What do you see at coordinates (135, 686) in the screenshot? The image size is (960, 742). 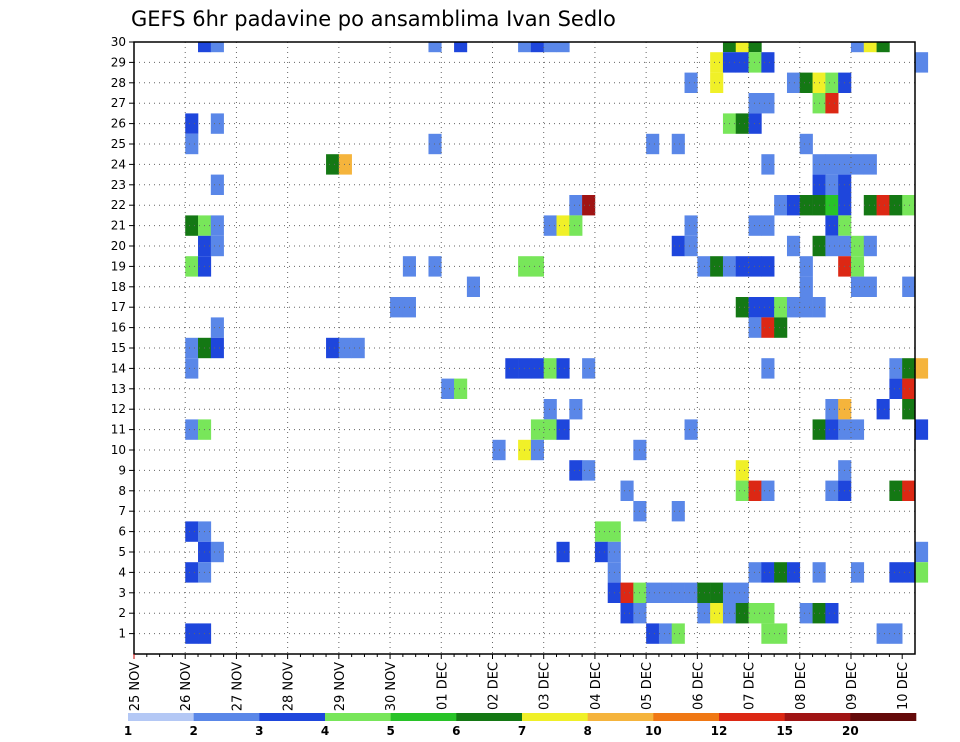 I see `x-tick-label: 25 NOV` at bounding box center [135, 686].